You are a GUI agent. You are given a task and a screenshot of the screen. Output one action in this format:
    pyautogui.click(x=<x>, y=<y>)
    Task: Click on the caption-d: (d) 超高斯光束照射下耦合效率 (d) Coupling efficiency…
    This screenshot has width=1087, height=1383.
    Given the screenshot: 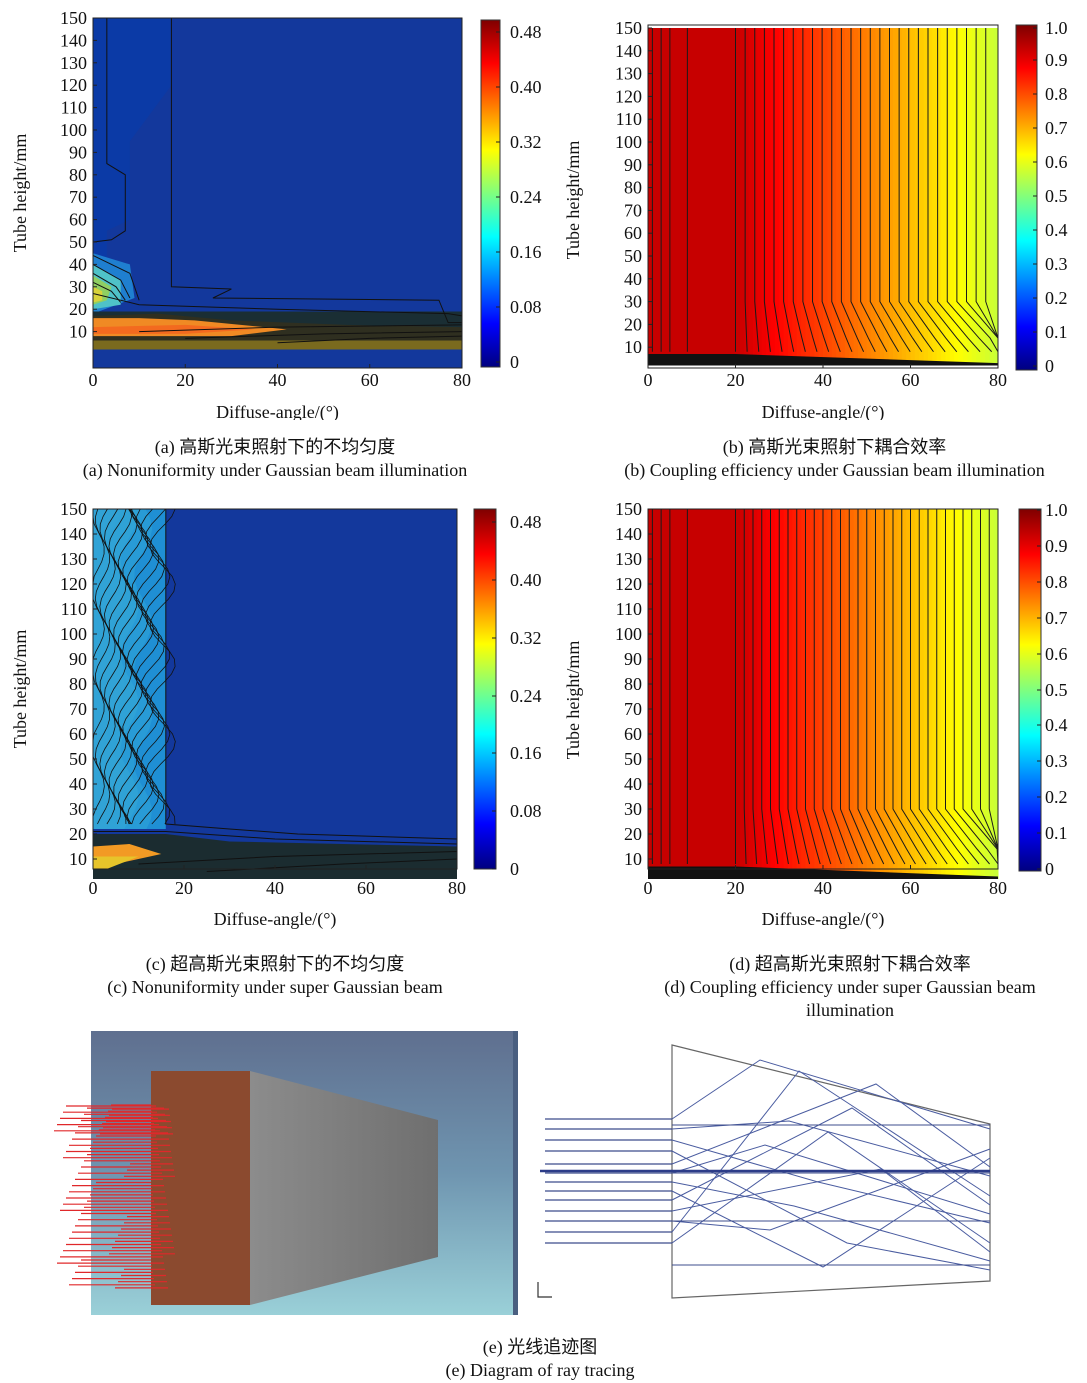 What is the action you would take?
    pyautogui.click(x=850, y=987)
    